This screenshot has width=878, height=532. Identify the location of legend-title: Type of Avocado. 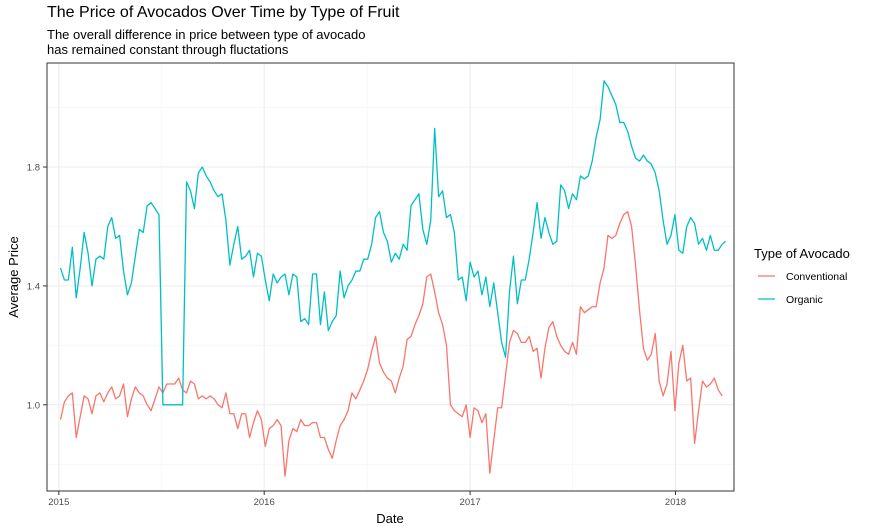
(802, 253).